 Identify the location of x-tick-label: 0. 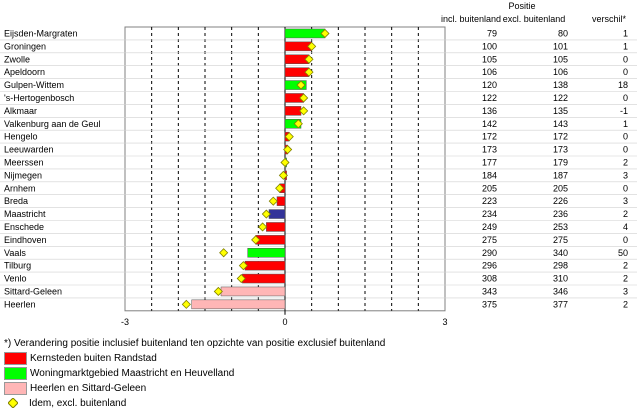
(284, 322).